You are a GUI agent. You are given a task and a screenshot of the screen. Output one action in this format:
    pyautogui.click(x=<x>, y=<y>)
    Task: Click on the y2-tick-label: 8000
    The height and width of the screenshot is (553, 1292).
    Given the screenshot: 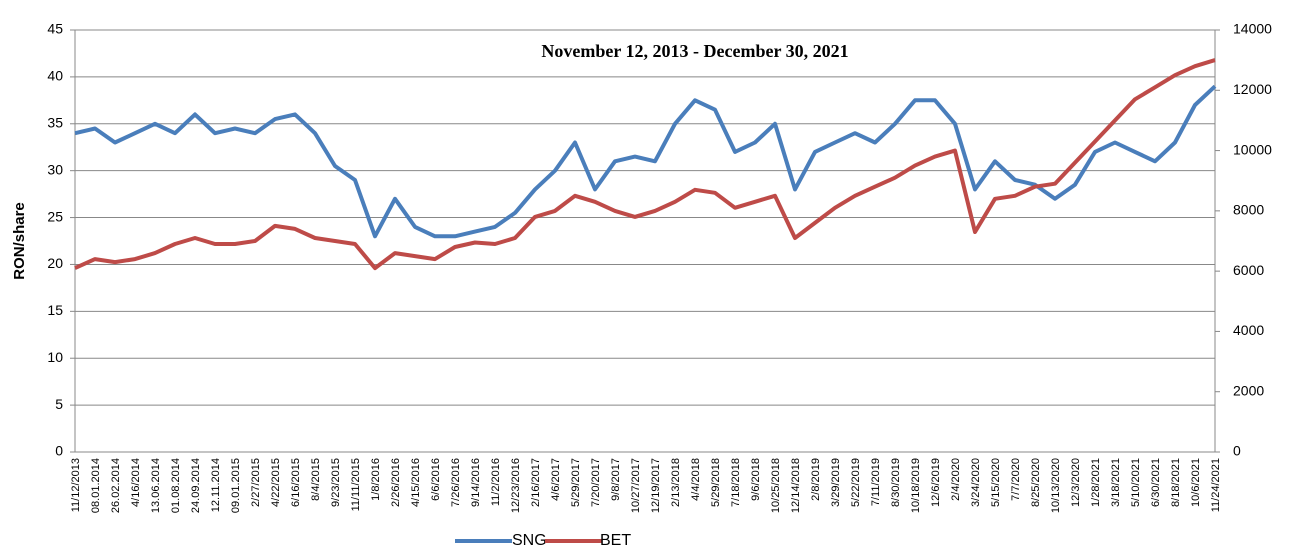 What is the action you would take?
    pyautogui.click(x=1248, y=210)
    